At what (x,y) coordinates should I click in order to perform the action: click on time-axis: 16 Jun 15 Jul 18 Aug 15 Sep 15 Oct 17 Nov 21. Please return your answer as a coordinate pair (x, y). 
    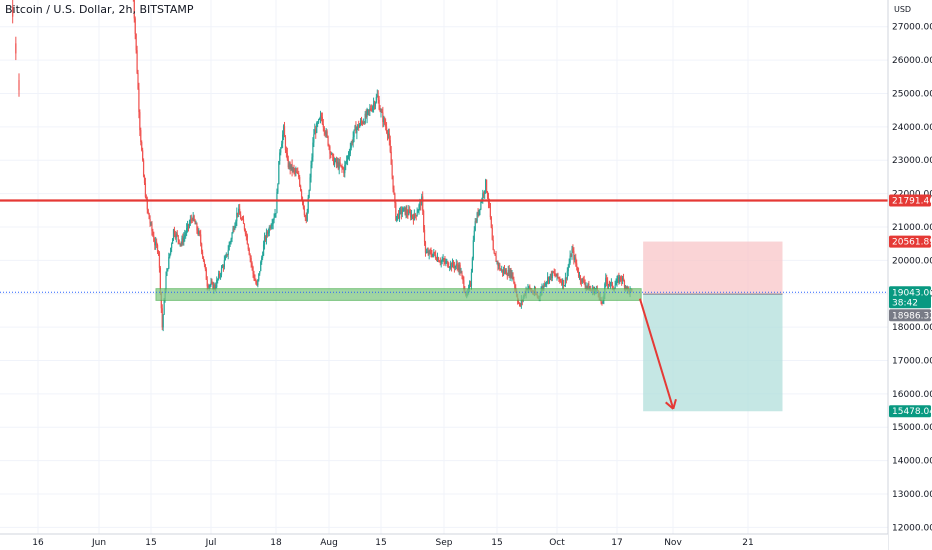
    Looking at the image, I should click on (444, 541).